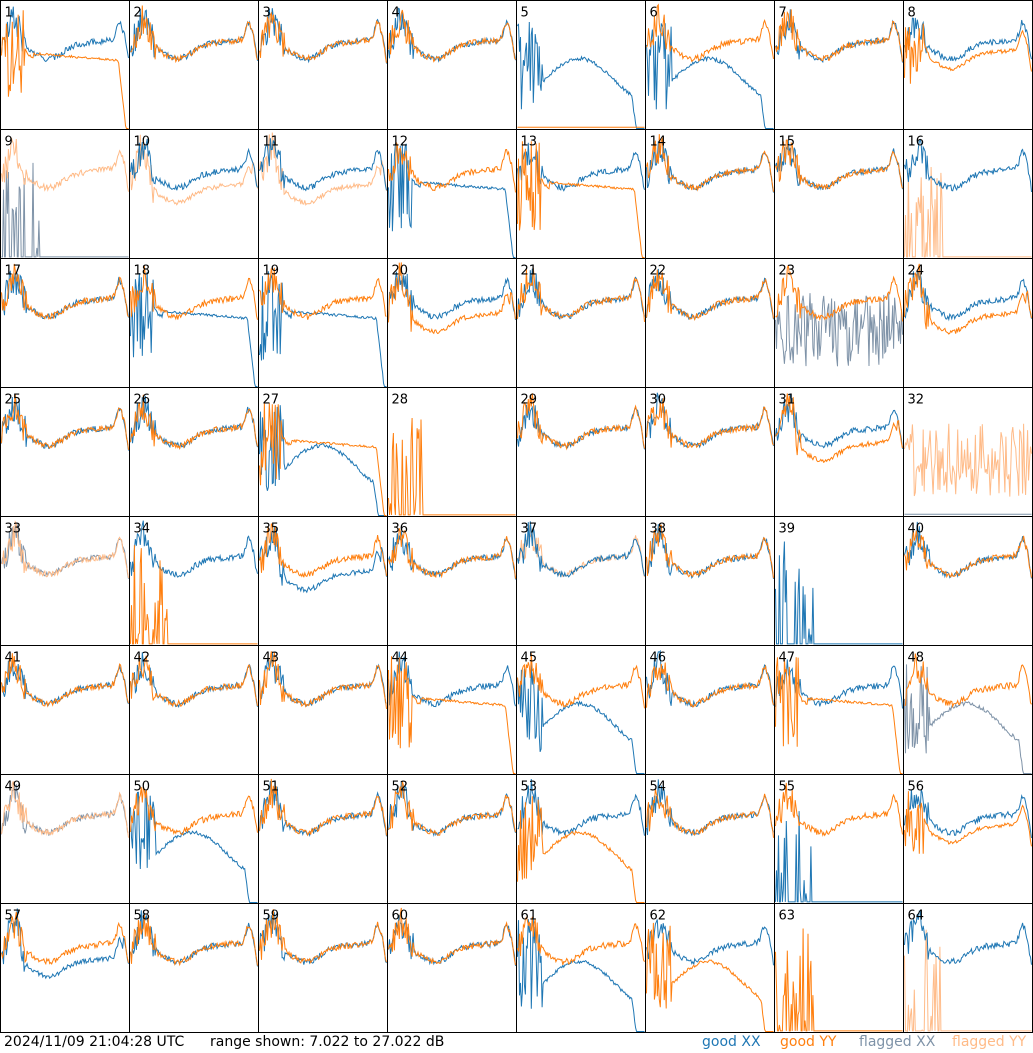 This screenshot has width=1033, height=1053. Describe the element at coordinates (529, 271) in the screenshot. I see `panel-label: 21` at that location.